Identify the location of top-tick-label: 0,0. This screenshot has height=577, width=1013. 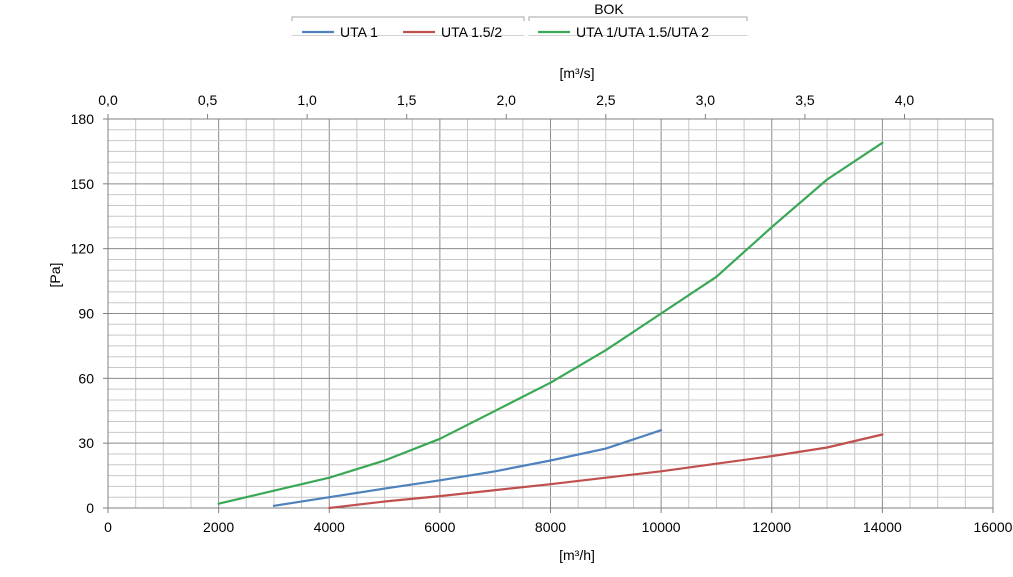
(108, 100).